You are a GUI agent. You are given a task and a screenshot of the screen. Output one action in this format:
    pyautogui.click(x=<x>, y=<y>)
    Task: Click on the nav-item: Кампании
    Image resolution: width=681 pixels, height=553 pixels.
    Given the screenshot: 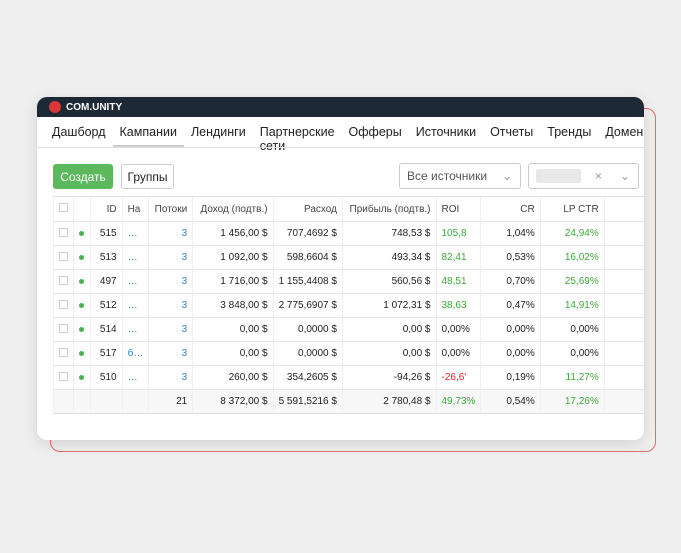 What is the action you would take?
    pyautogui.click(x=148, y=133)
    